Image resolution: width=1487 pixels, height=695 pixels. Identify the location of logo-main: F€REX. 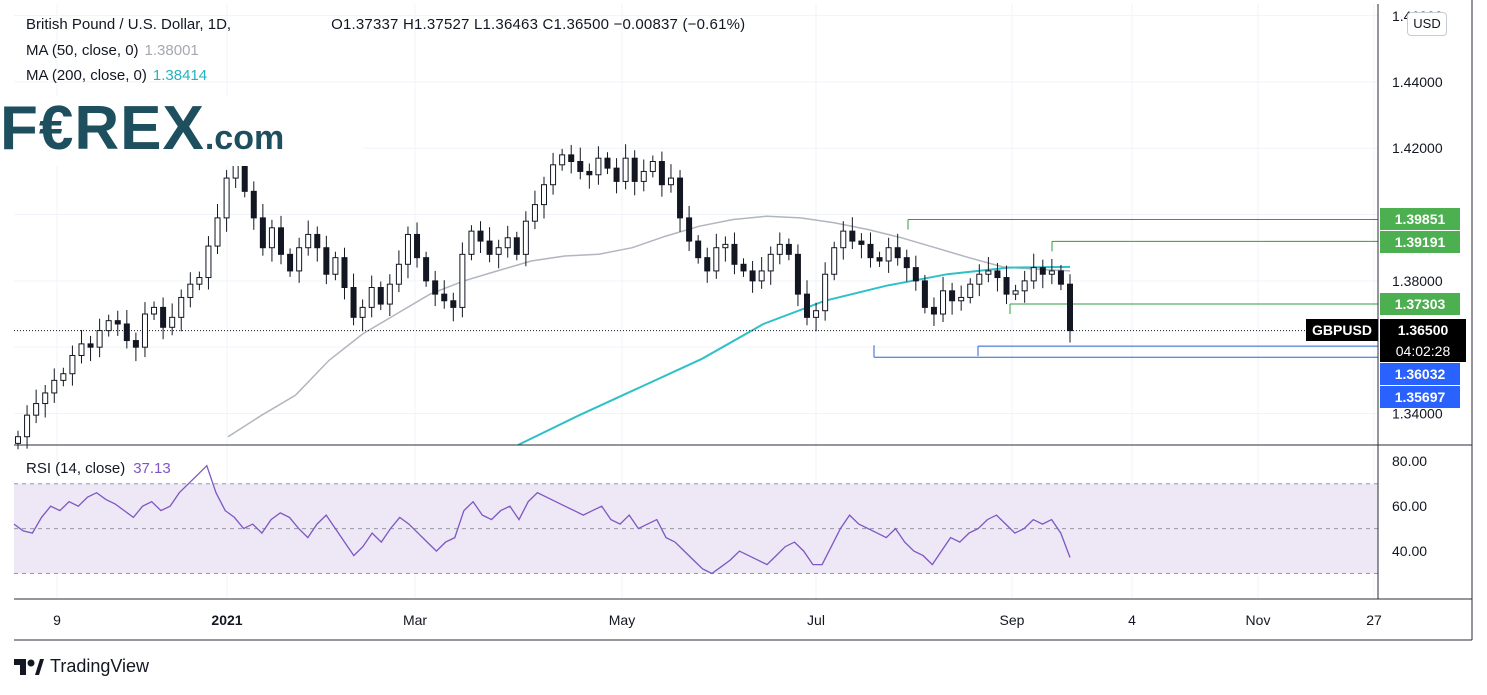
(102, 128).